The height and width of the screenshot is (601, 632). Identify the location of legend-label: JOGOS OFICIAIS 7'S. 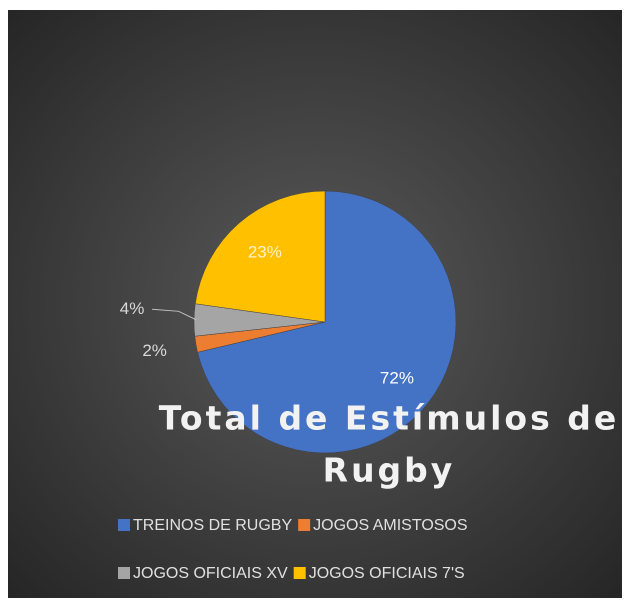
(387, 573).